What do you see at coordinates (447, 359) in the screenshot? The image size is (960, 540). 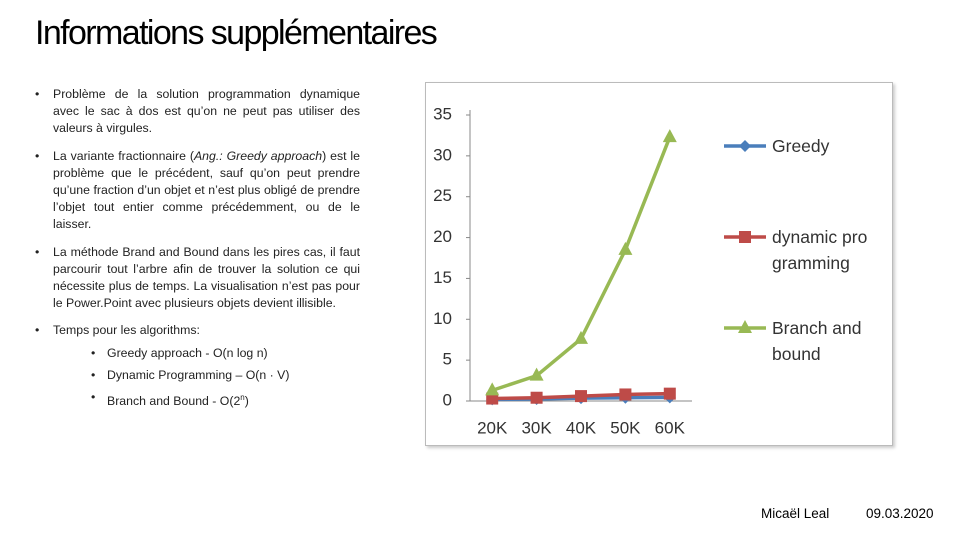 I see `y-tick-label: 5` at bounding box center [447, 359].